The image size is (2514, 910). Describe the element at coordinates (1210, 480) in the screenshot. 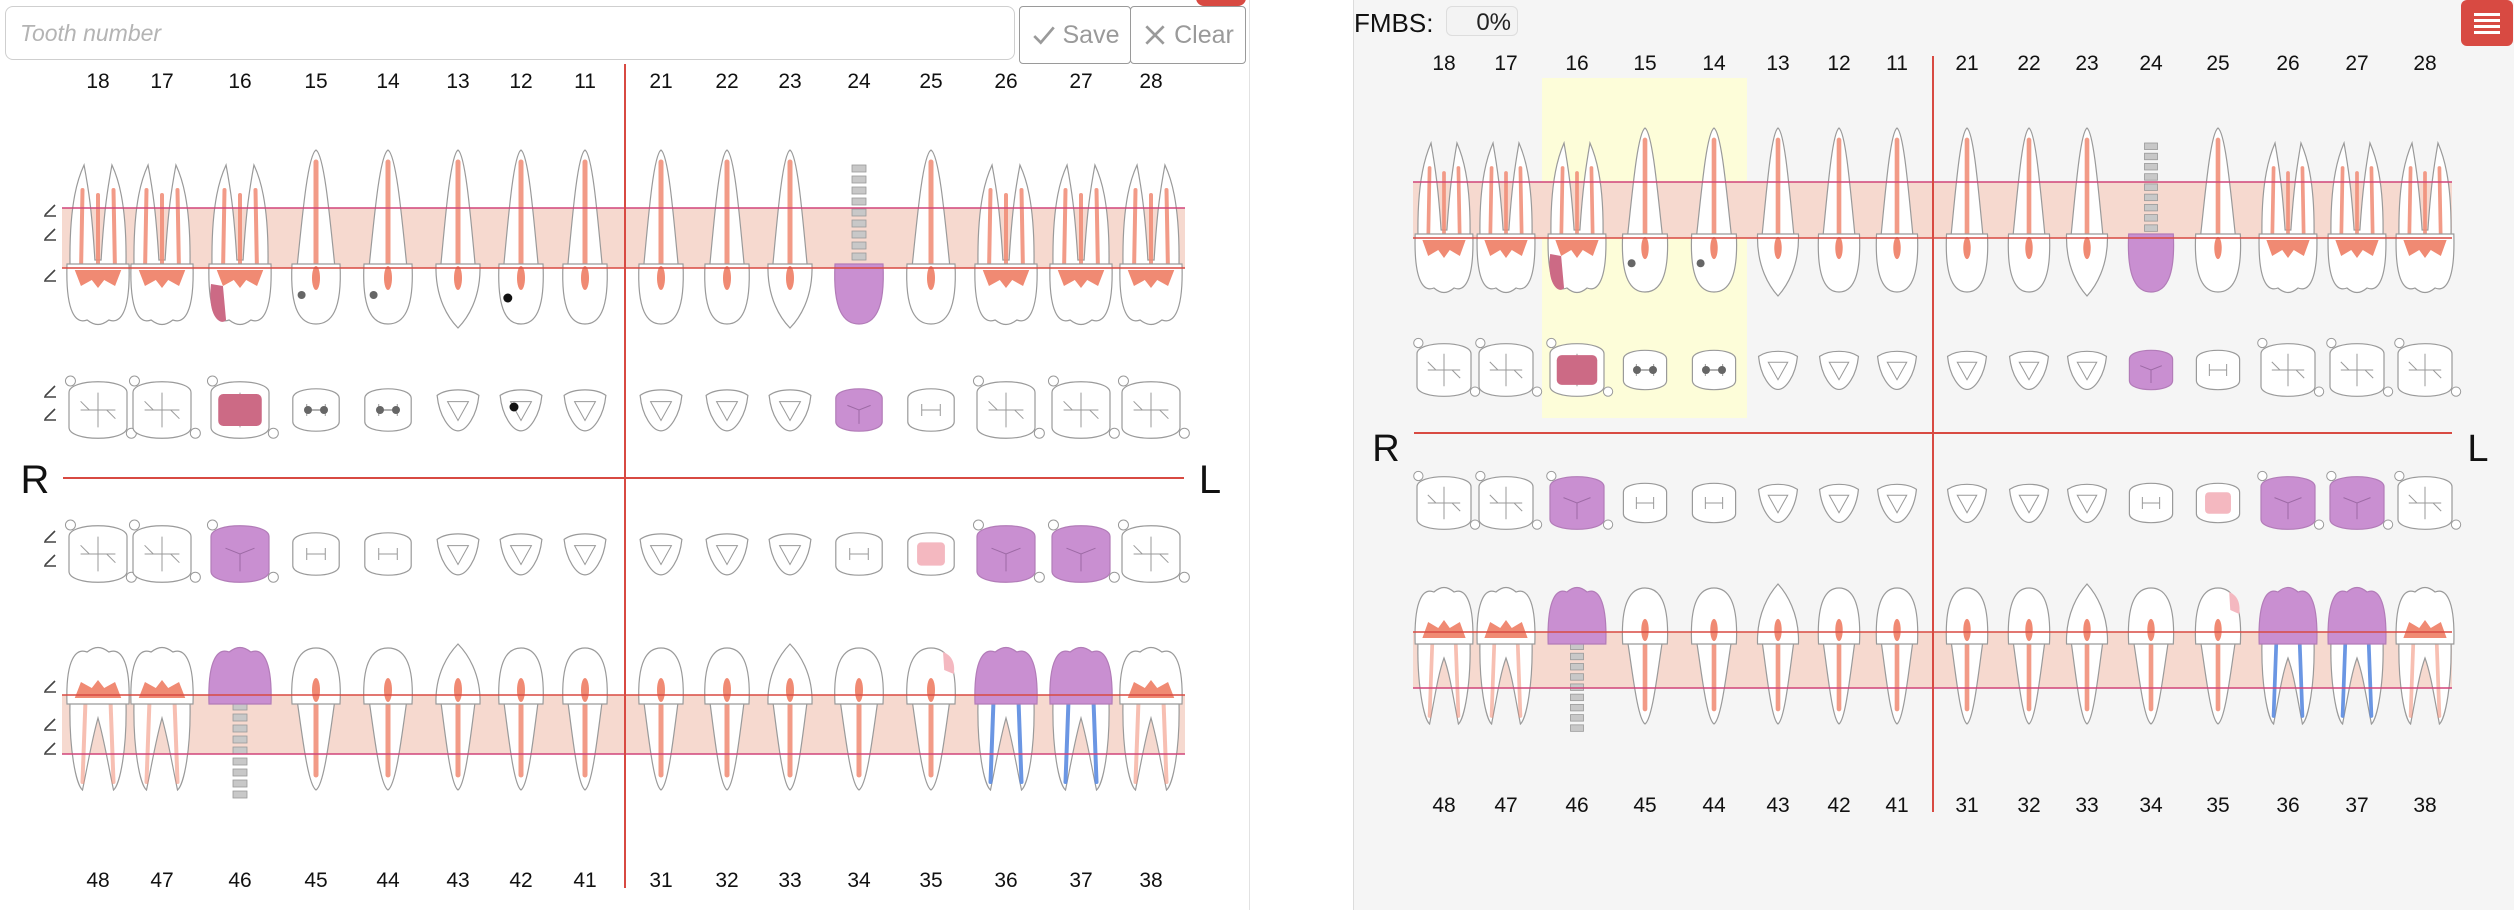

I see `left-side-left: L` at that location.